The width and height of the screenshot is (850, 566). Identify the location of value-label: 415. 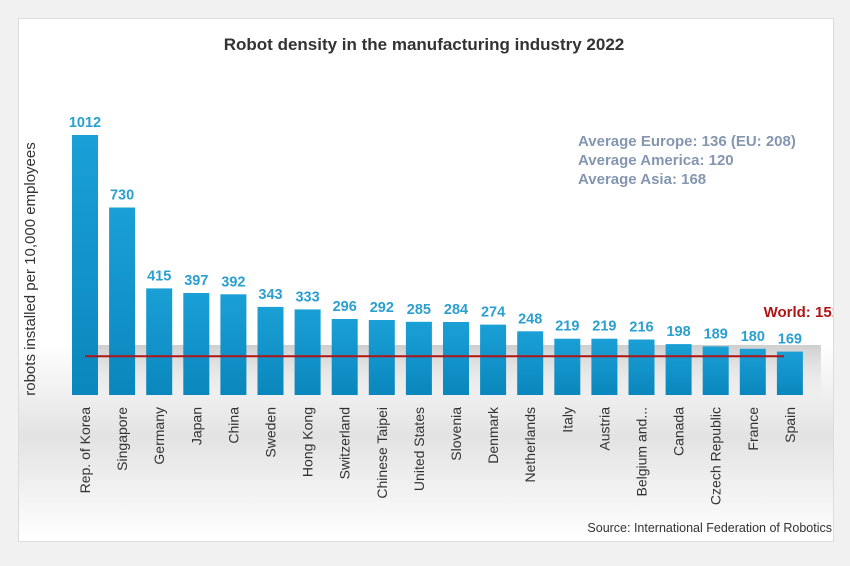
(159, 276).